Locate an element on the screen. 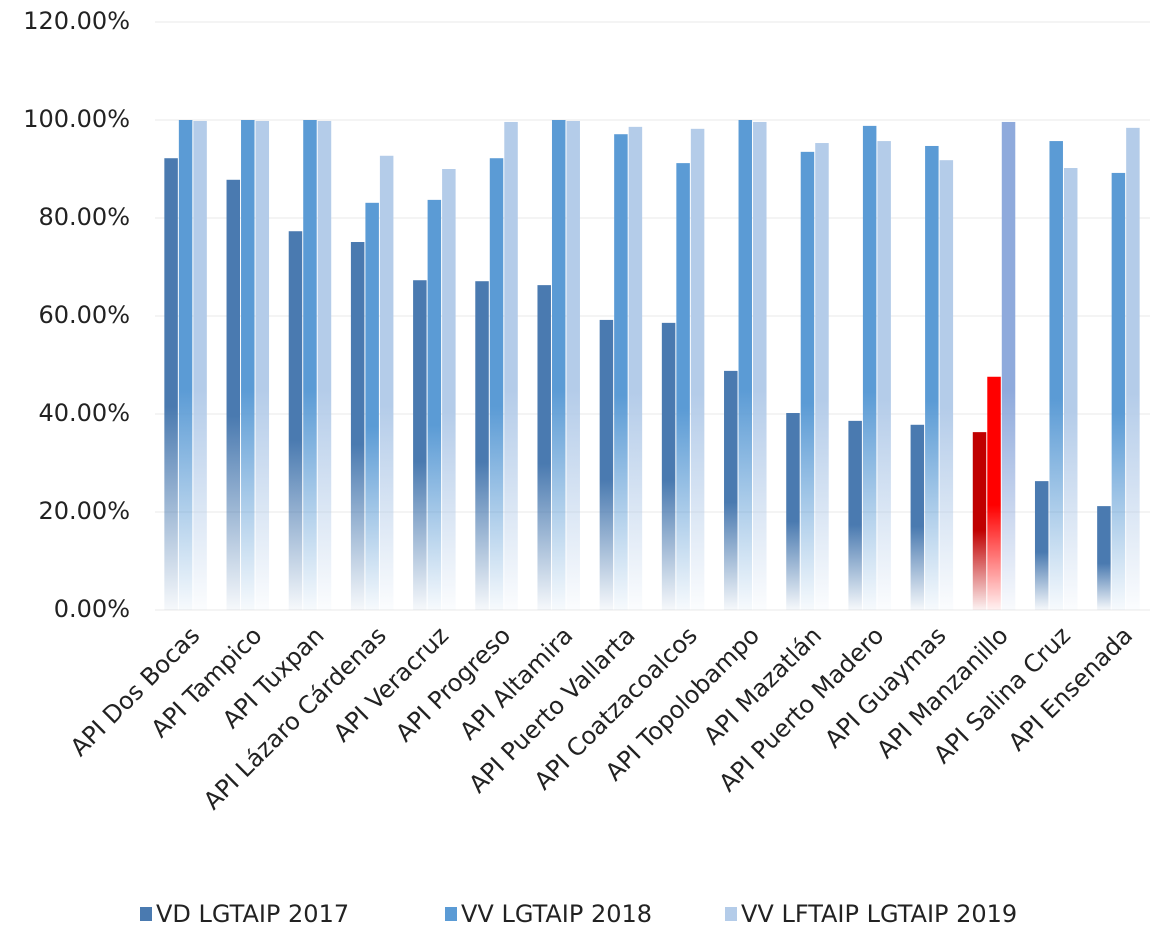 The width and height of the screenshot is (1156, 930). legend-label: VV LFTAIP LGTAIP 2019 is located at coordinates (879, 914).